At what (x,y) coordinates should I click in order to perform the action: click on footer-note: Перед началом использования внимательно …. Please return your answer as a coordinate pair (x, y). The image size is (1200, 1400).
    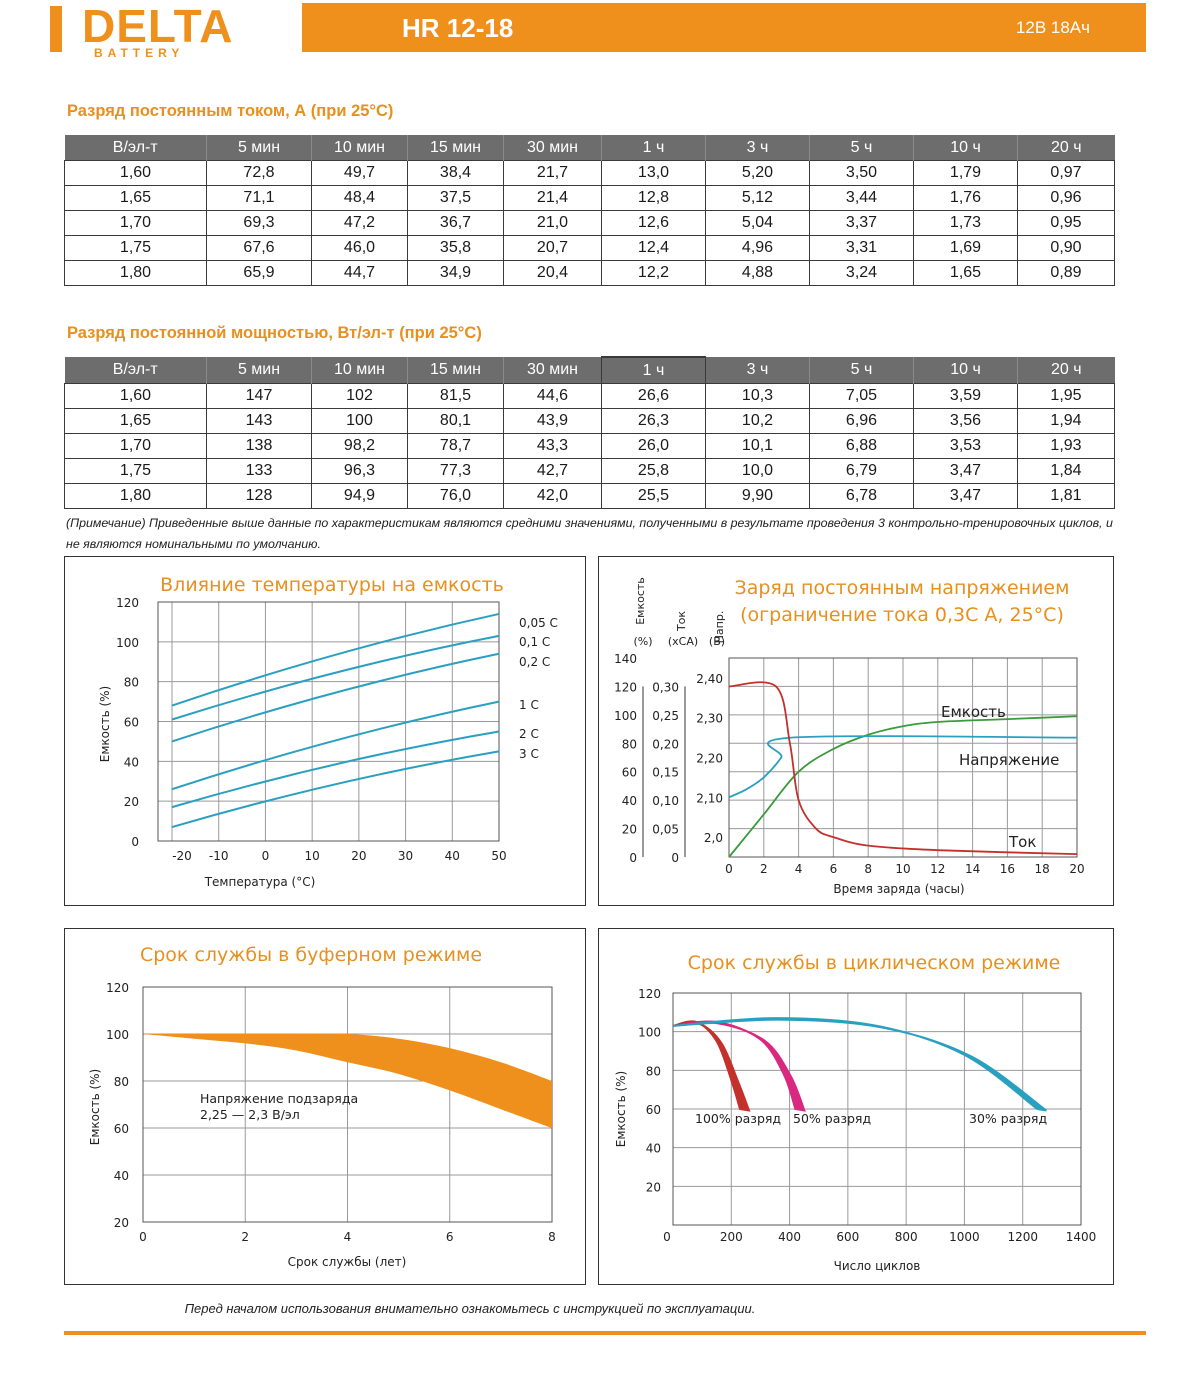
    Looking at the image, I should click on (470, 1308).